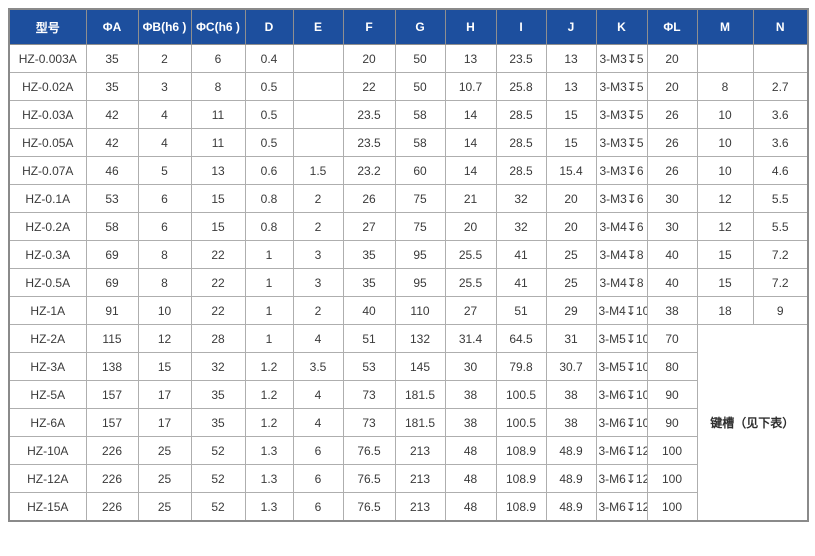 The height and width of the screenshot is (556, 815). What do you see at coordinates (47, 282) in the screenshot?
I see `model-cell: HZ-0.5A` at bounding box center [47, 282].